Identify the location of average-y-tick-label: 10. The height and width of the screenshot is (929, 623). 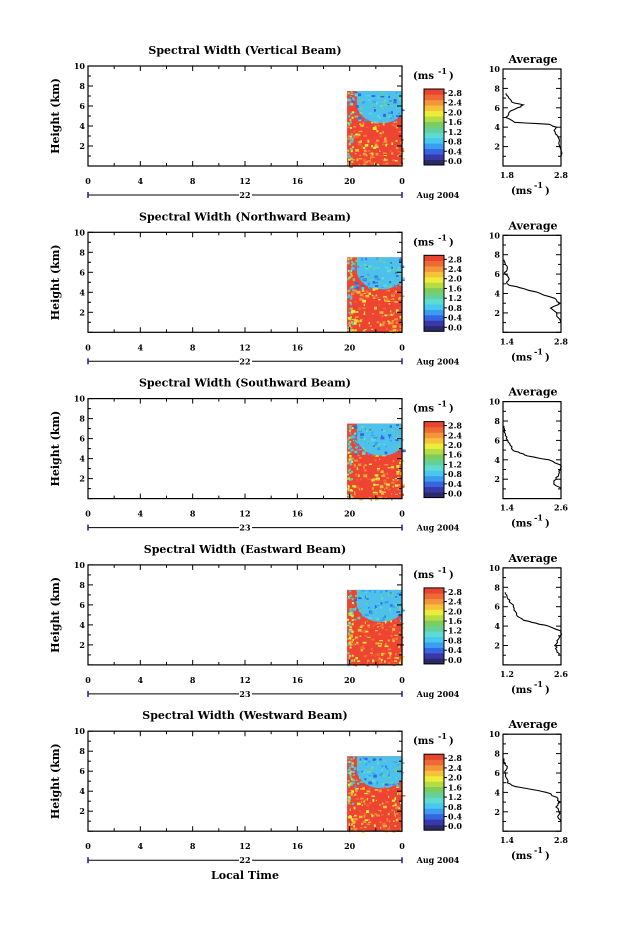
(495, 568).